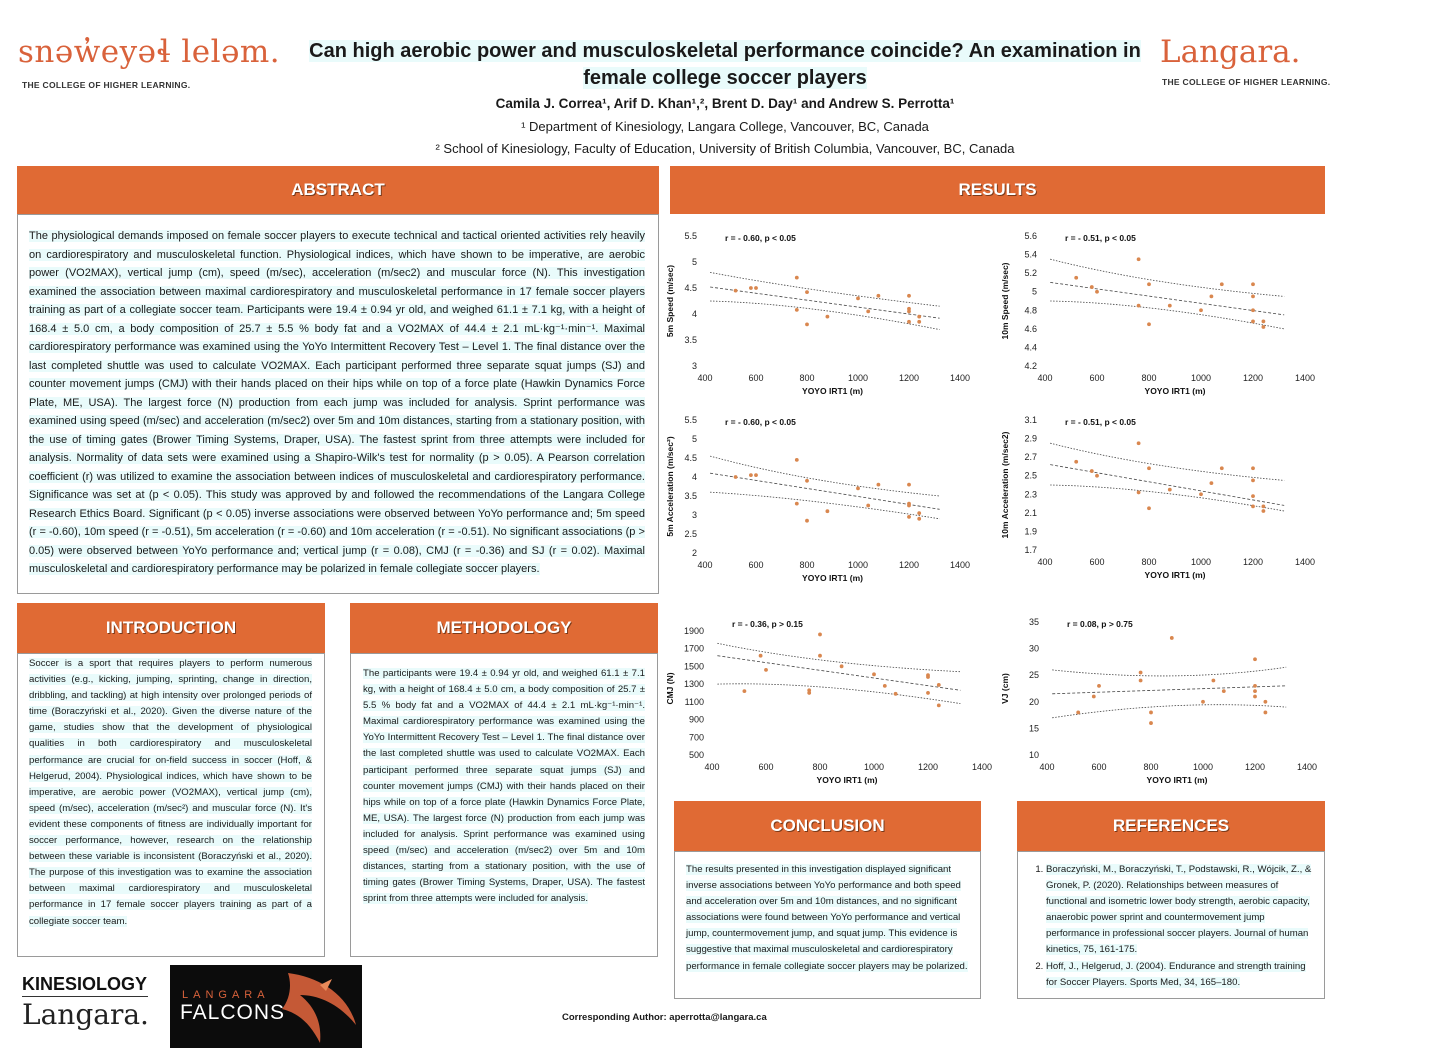 The width and height of the screenshot is (1452, 1053). I want to click on falcons-logo-bottom: FALCONS, so click(233, 1012).